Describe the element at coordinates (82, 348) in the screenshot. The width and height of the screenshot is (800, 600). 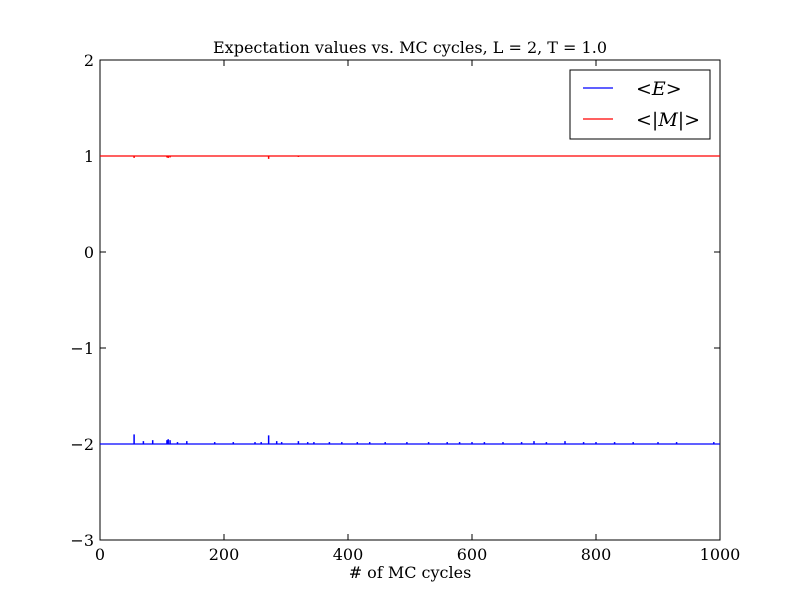
I see `y-tick-label: −1` at that location.